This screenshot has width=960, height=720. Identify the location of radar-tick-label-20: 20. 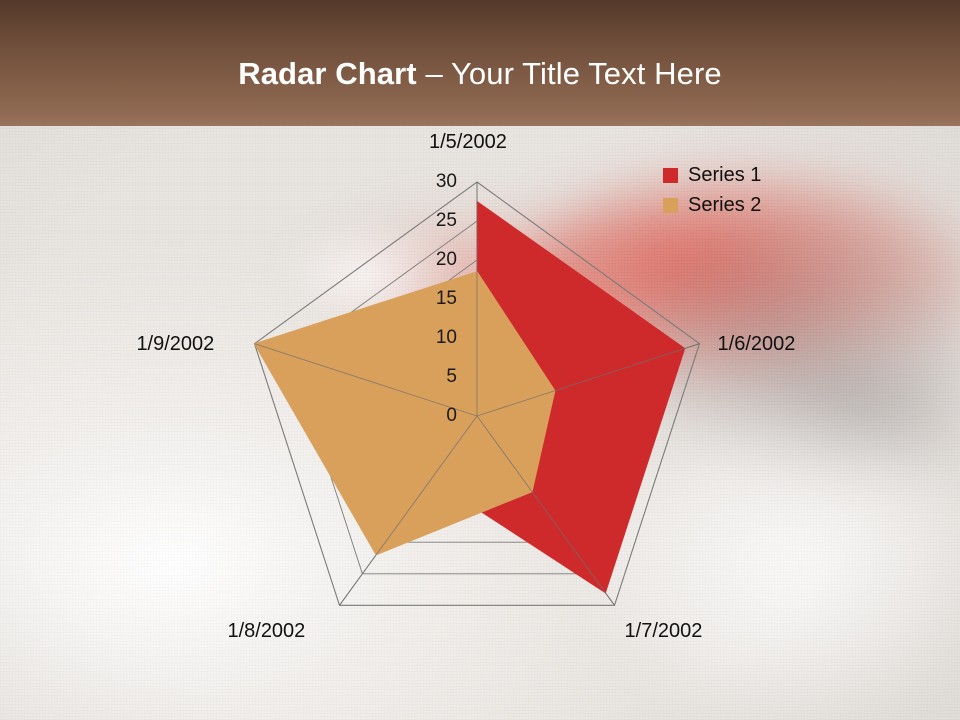
(446, 259).